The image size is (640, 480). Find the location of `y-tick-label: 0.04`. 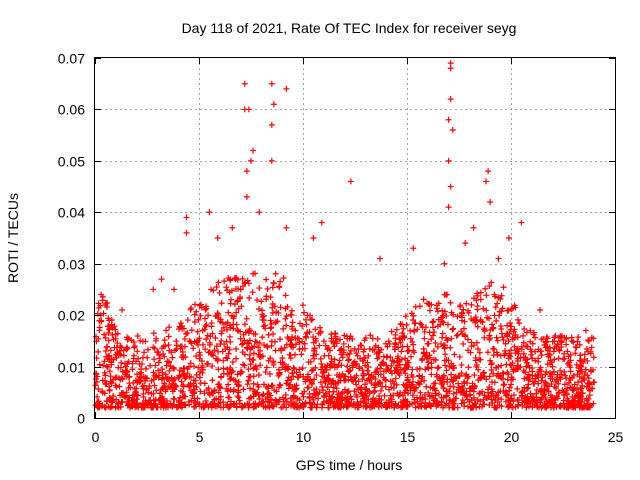

y-tick-label: 0.04 is located at coordinates (71, 213).